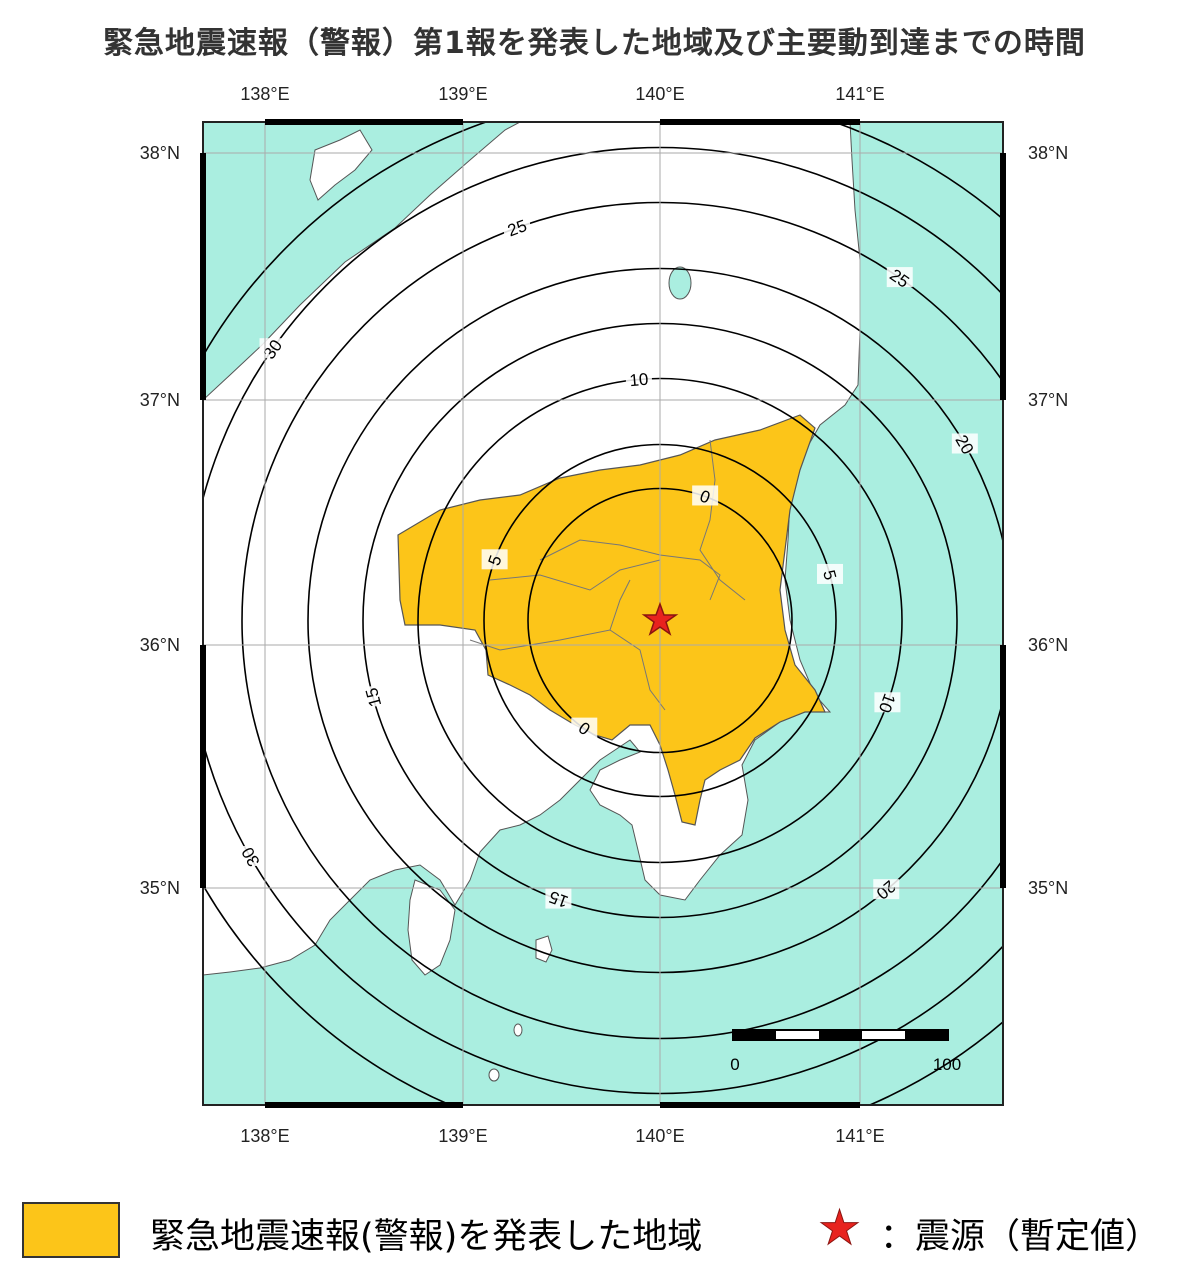 This screenshot has width=1189, height=1280. Describe the element at coordinates (1048, 645) in the screenshot. I see `lat-label-right-36: 36°N` at that location.